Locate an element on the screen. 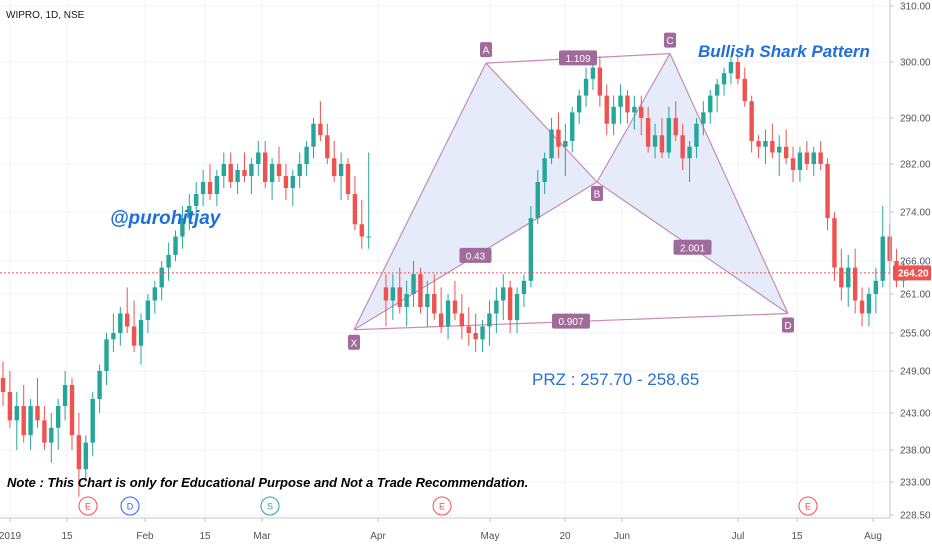 The height and width of the screenshot is (550, 932). current-price-value: 264.20 is located at coordinates (913, 273).